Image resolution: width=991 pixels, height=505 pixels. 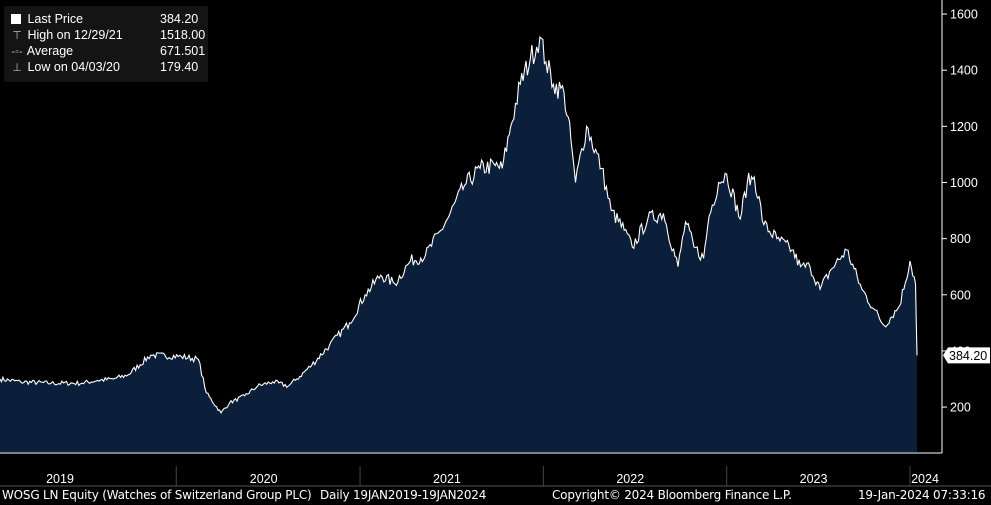 I want to click on legend-label: High on 12/29/21, so click(x=75, y=35).